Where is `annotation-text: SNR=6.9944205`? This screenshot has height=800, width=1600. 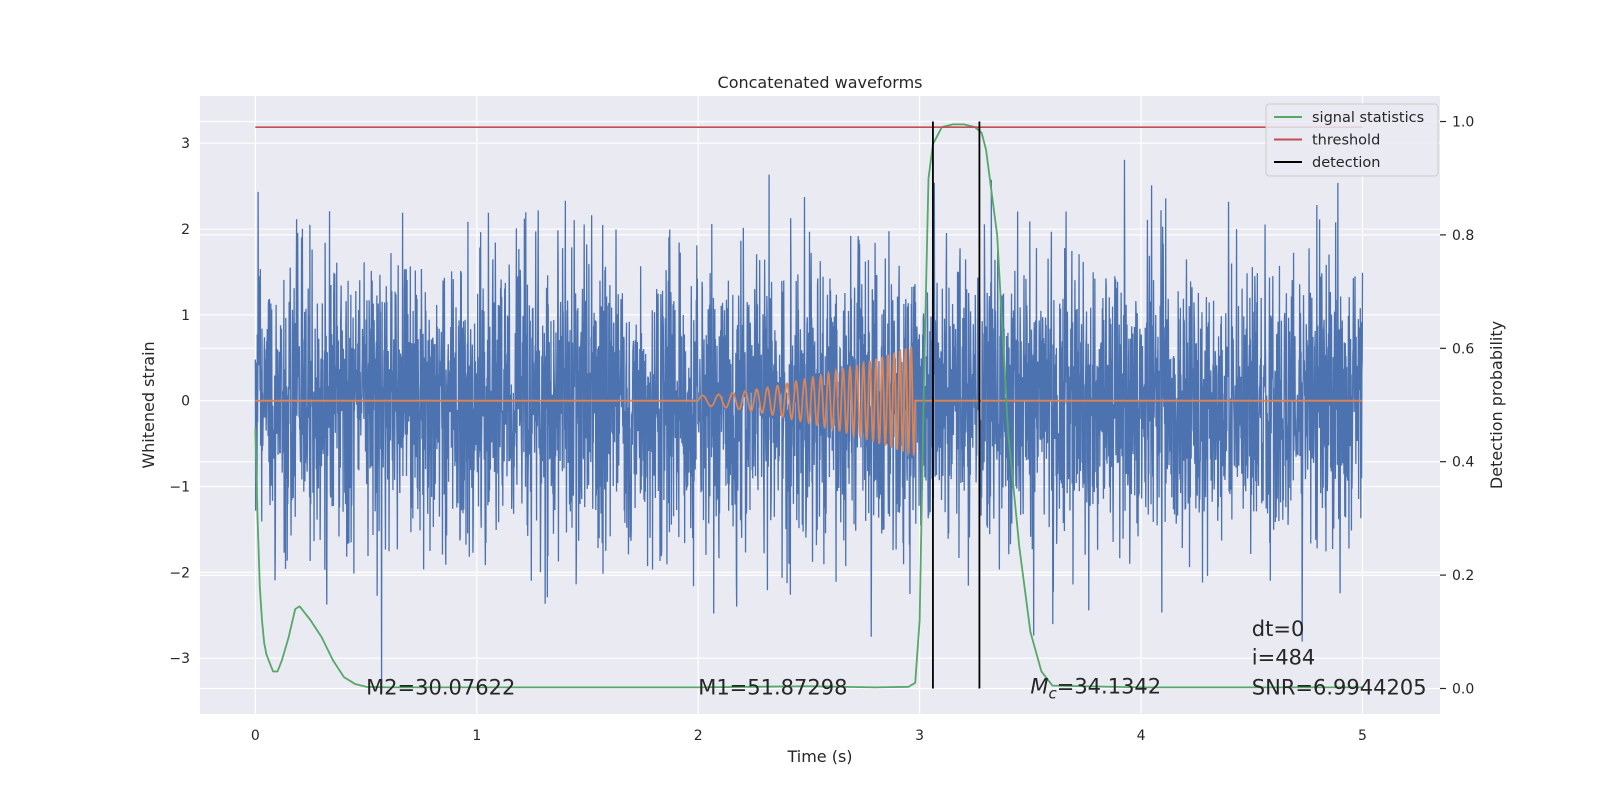
annotation-text: SNR=6.9944205 is located at coordinates (1339, 688).